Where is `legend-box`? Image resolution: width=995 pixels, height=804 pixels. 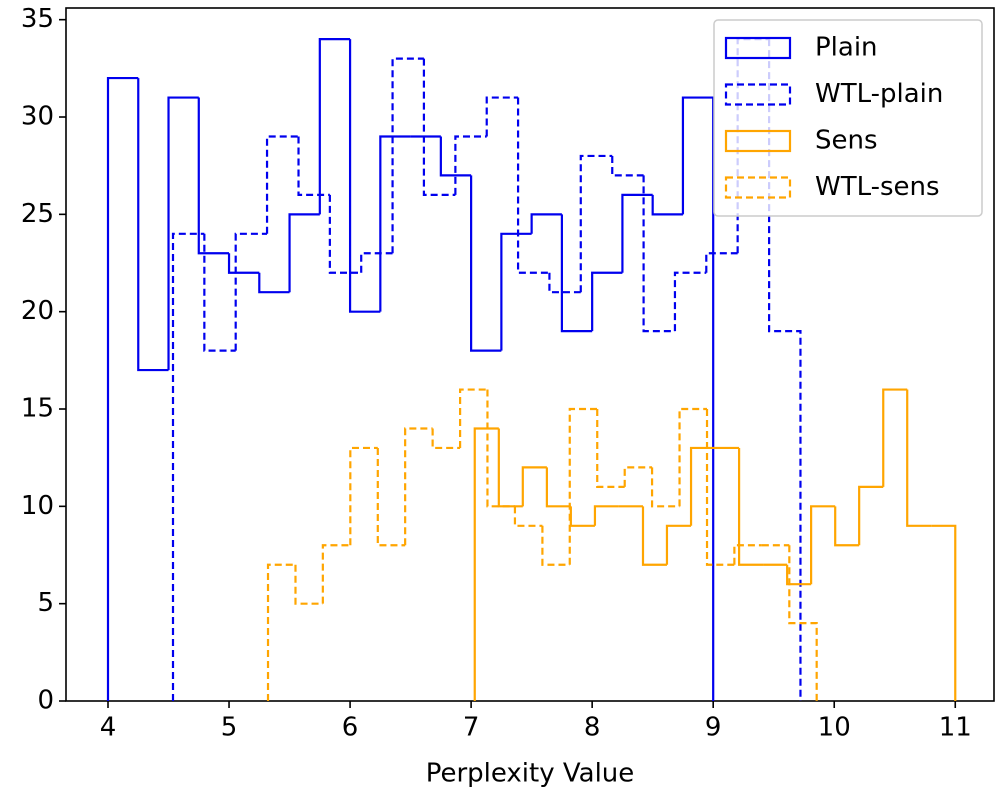 legend-box is located at coordinates (848, 118).